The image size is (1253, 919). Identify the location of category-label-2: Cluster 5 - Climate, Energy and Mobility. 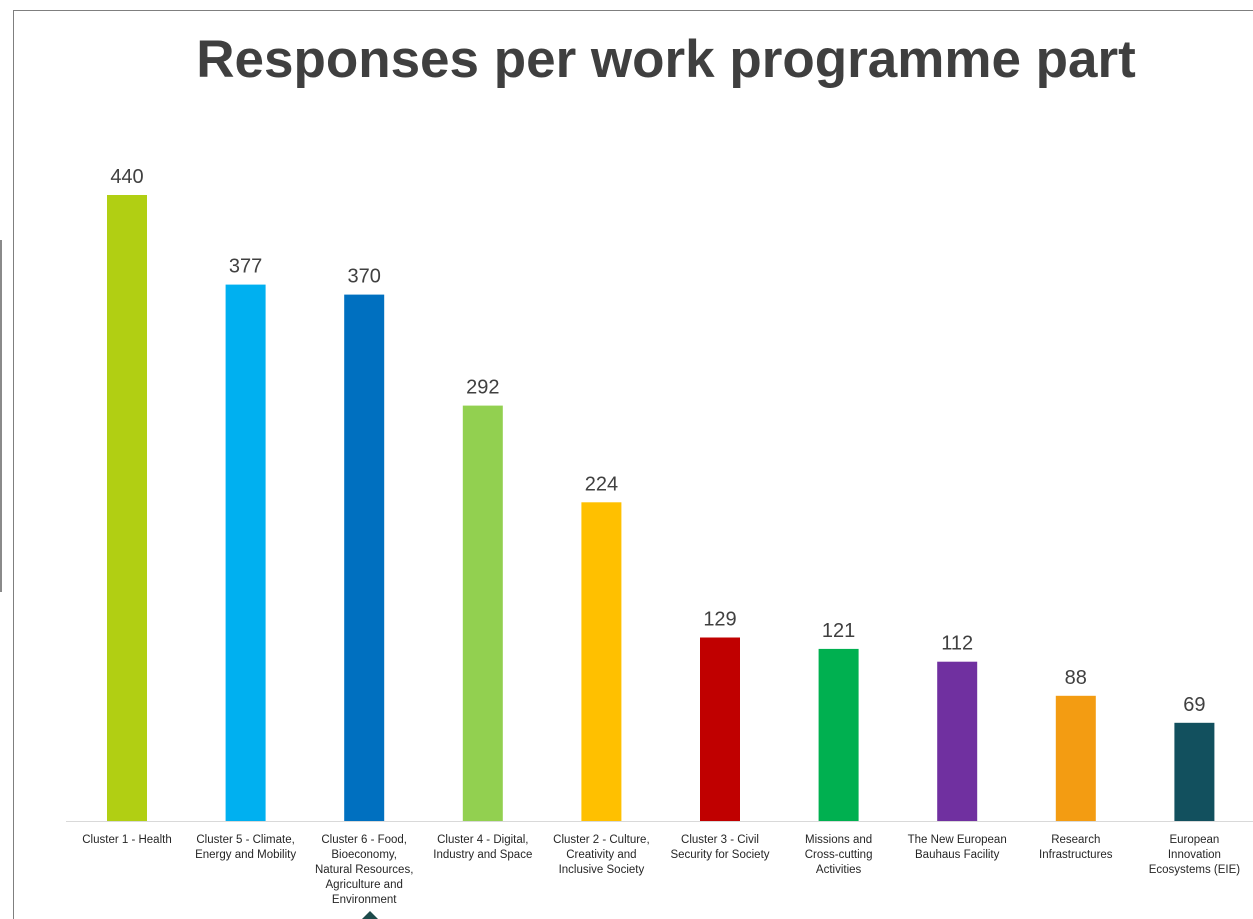
(245, 847).